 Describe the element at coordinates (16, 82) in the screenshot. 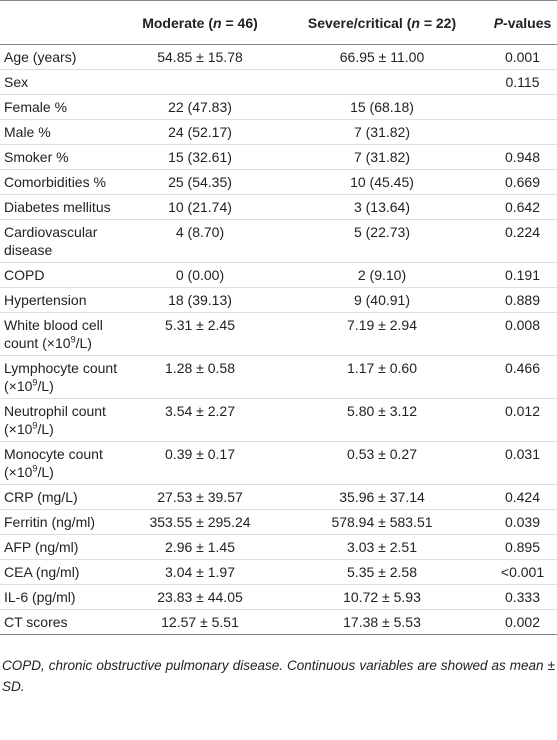

I see `cell-text: Sex` at that location.